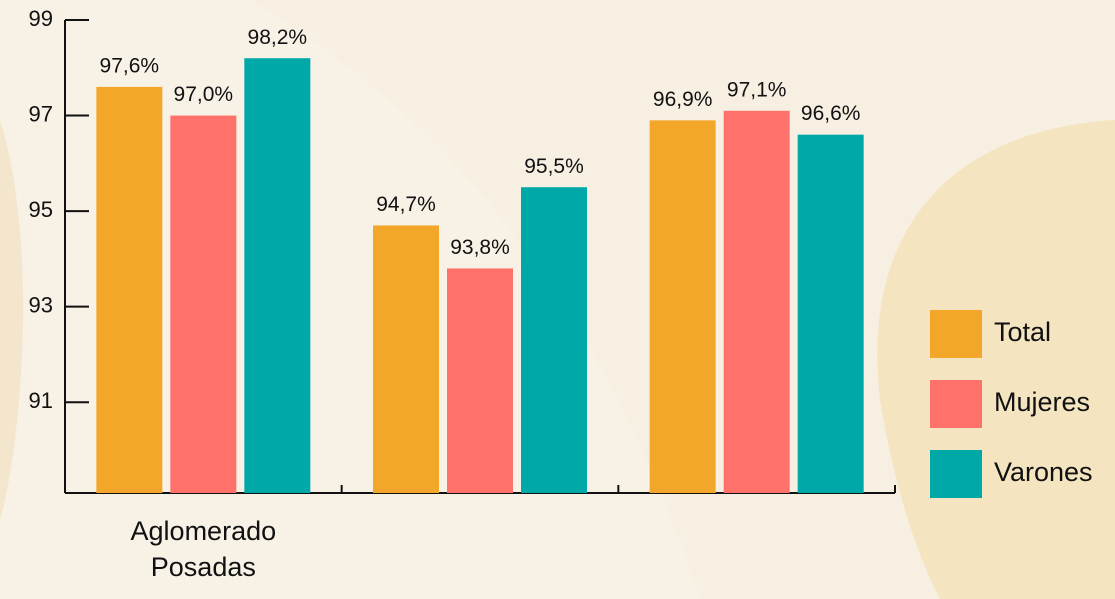 This screenshot has height=599, width=1115. What do you see at coordinates (757, 89) in the screenshot?
I see `value-label: 97,1%` at bounding box center [757, 89].